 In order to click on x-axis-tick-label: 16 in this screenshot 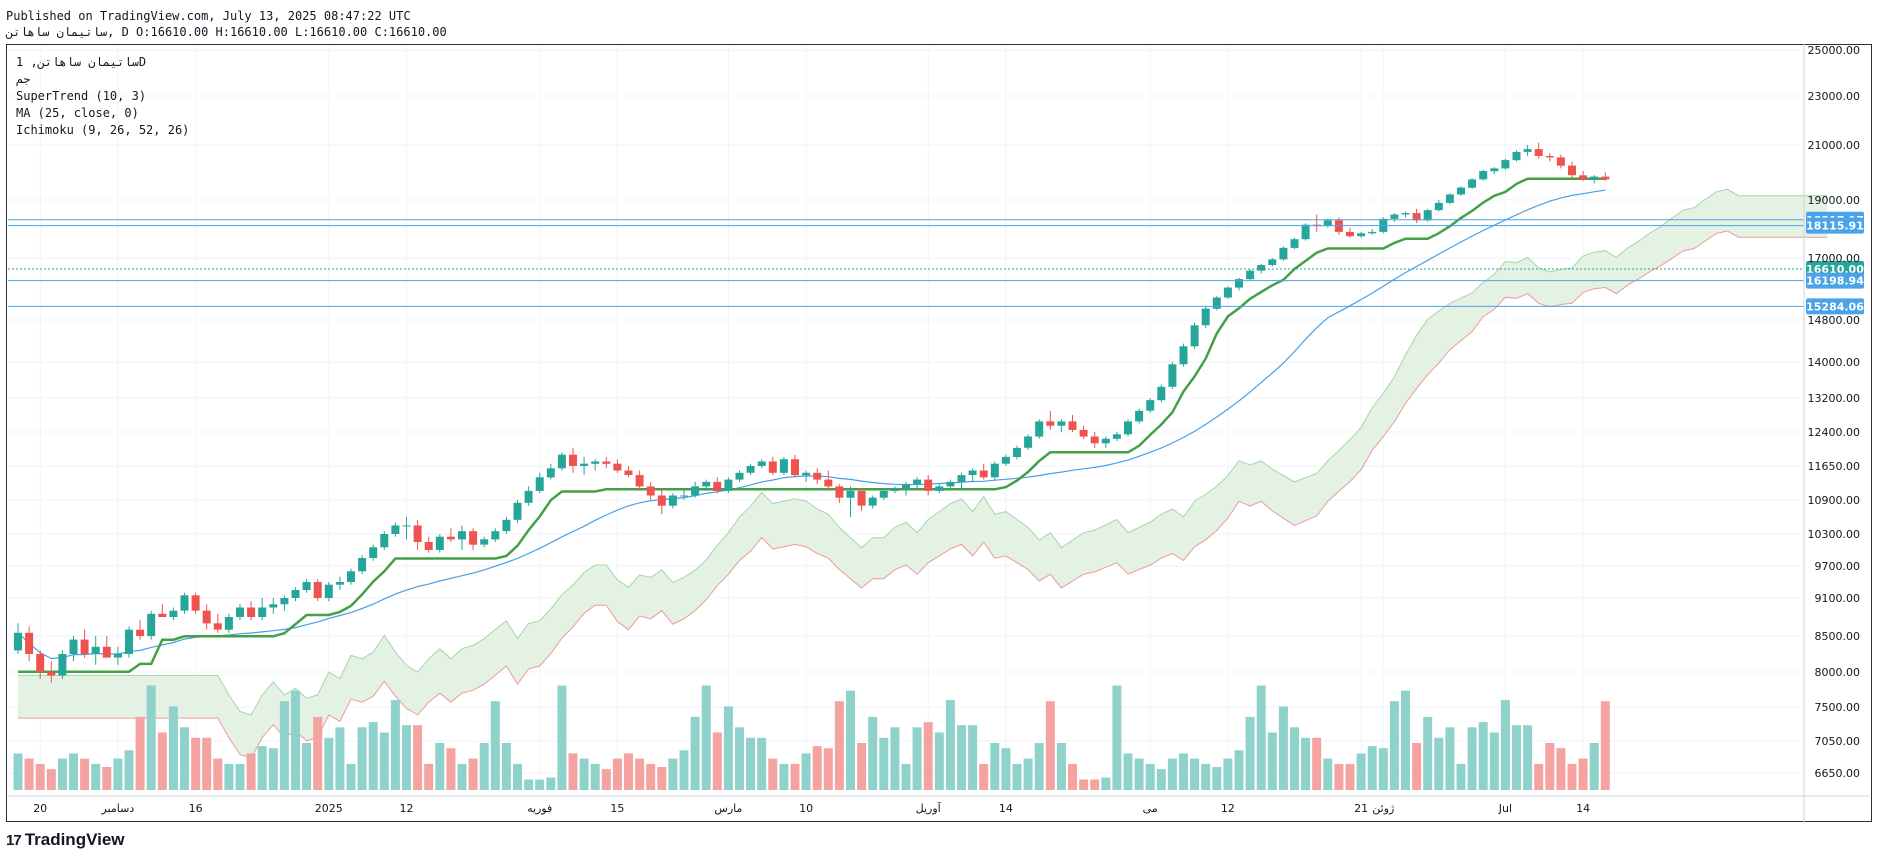, I will do `click(196, 808)`.